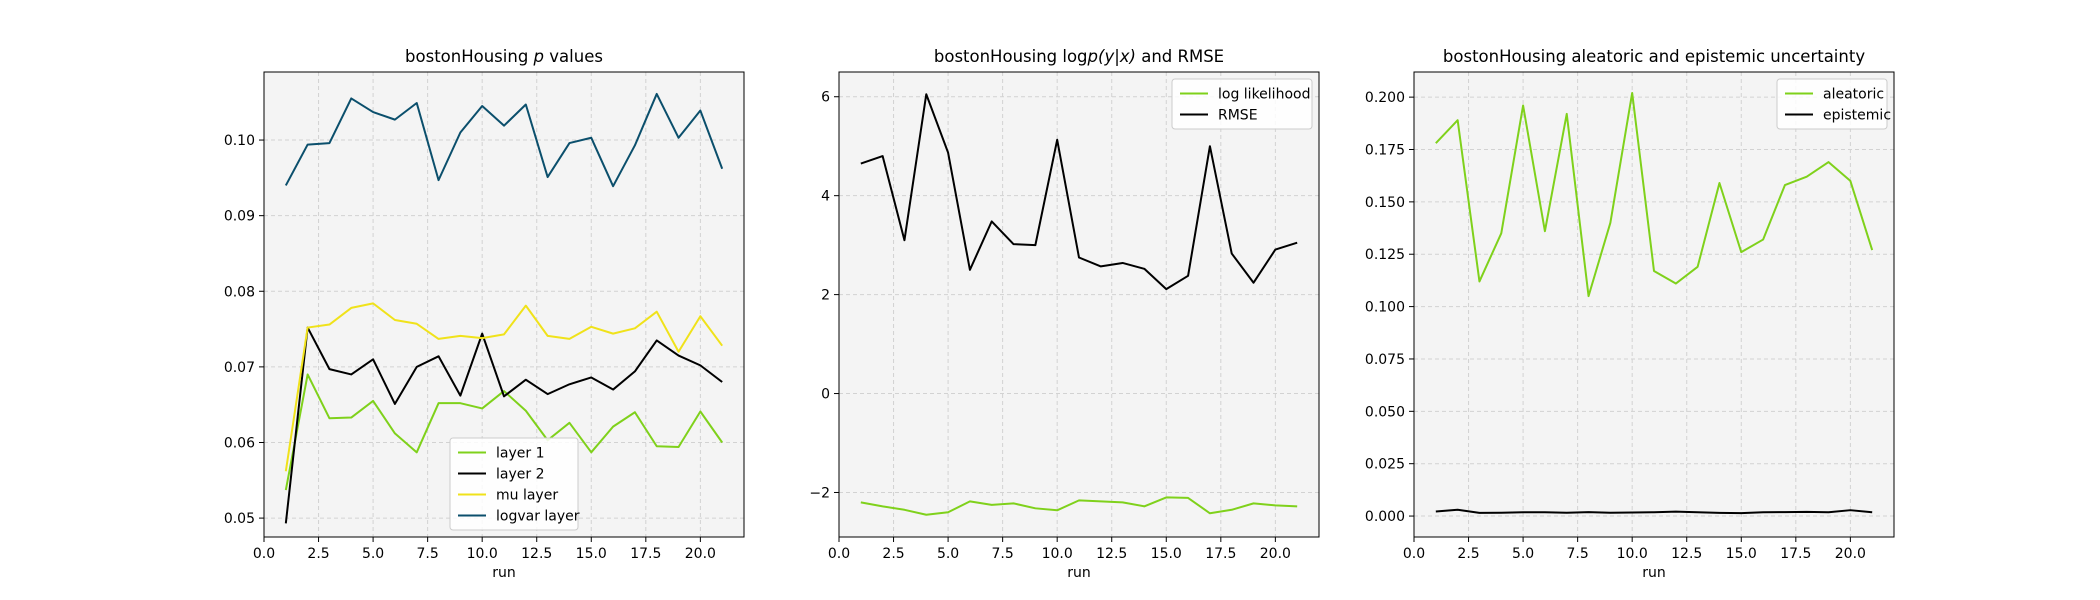 The height and width of the screenshot is (600, 2100). I want to click on legend-label: RMSE, so click(1238, 116).